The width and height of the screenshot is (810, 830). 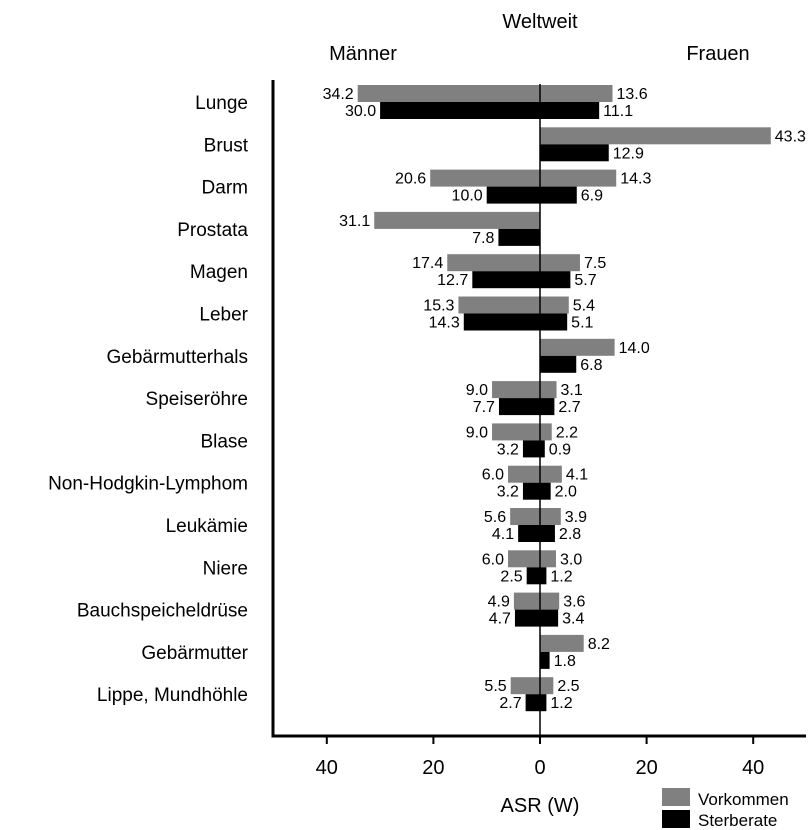 I want to click on value-label-men-sterberate: 10.0, so click(x=467, y=196).